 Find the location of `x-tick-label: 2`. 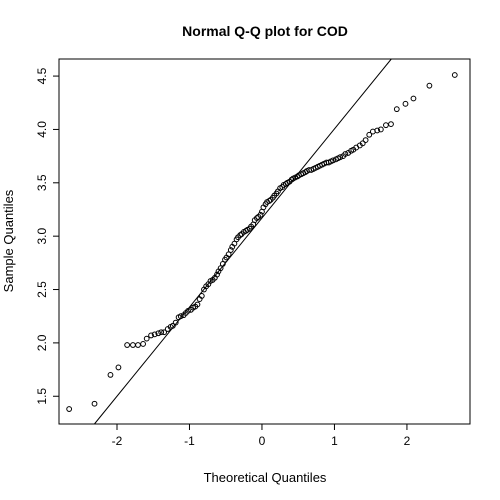

x-tick-label: 2 is located at coordinates (407, 441).